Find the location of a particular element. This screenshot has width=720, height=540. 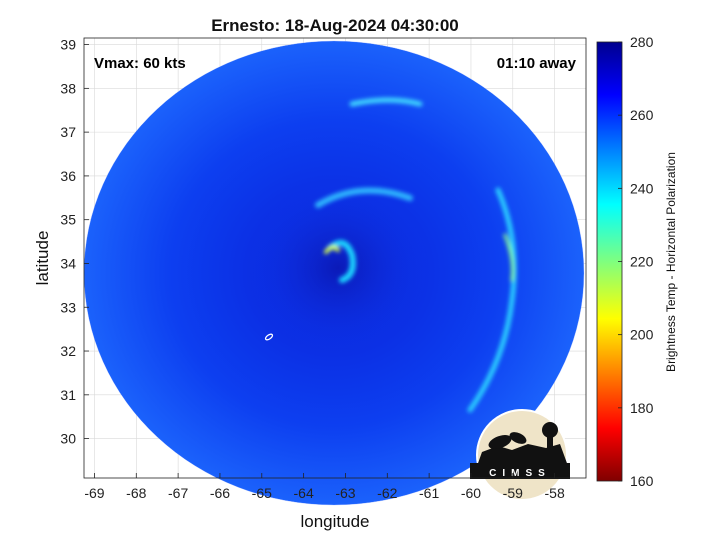

y-tick-label: 32 is located at coordinates (68, 351).